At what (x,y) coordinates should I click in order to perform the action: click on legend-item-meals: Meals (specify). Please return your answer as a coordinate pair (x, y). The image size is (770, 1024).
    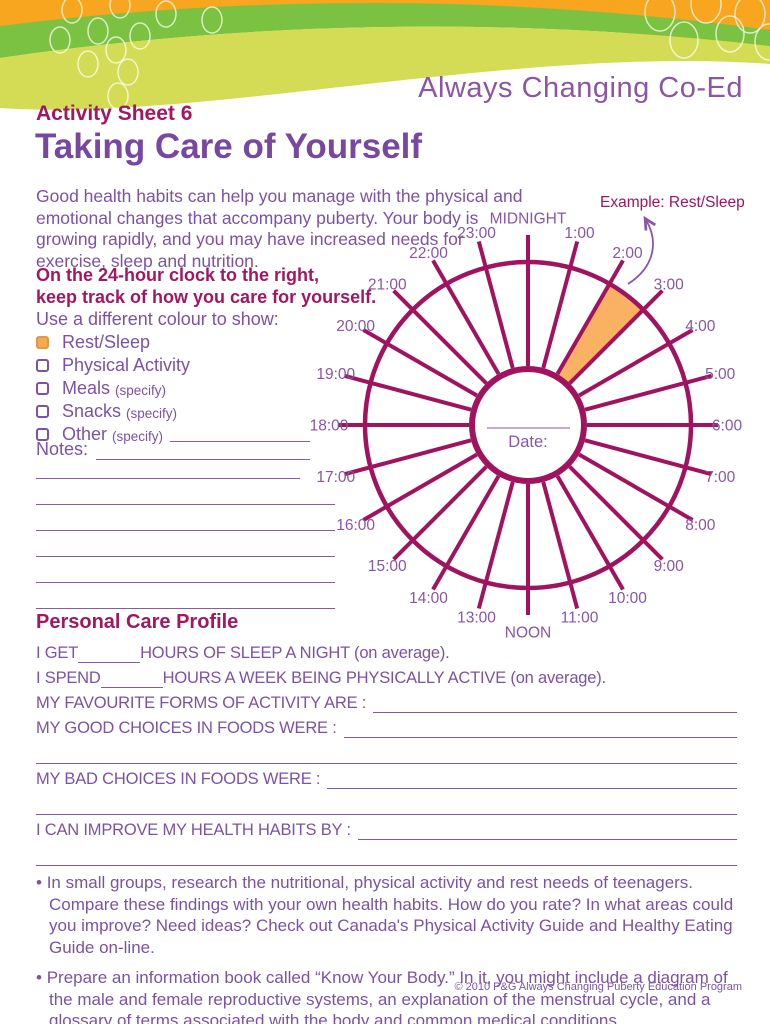
    Looking at the image, I should click on (173, 388).